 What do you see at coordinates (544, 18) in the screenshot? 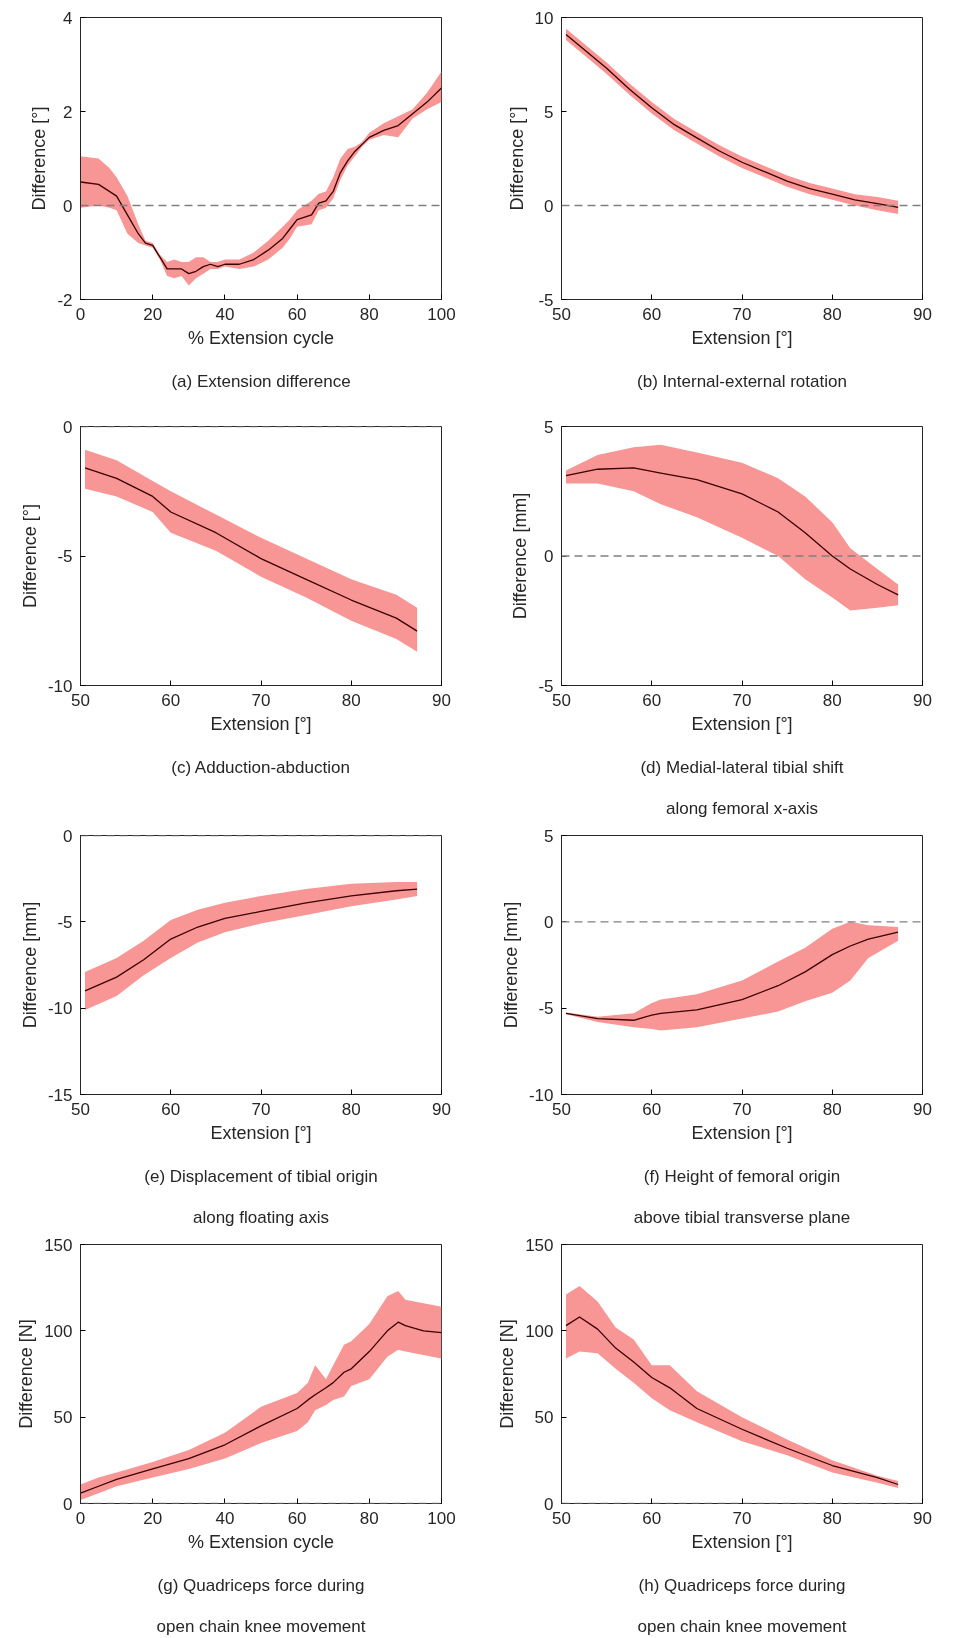
I see `y-tick-label: 10` at bounding box center [544, 18].